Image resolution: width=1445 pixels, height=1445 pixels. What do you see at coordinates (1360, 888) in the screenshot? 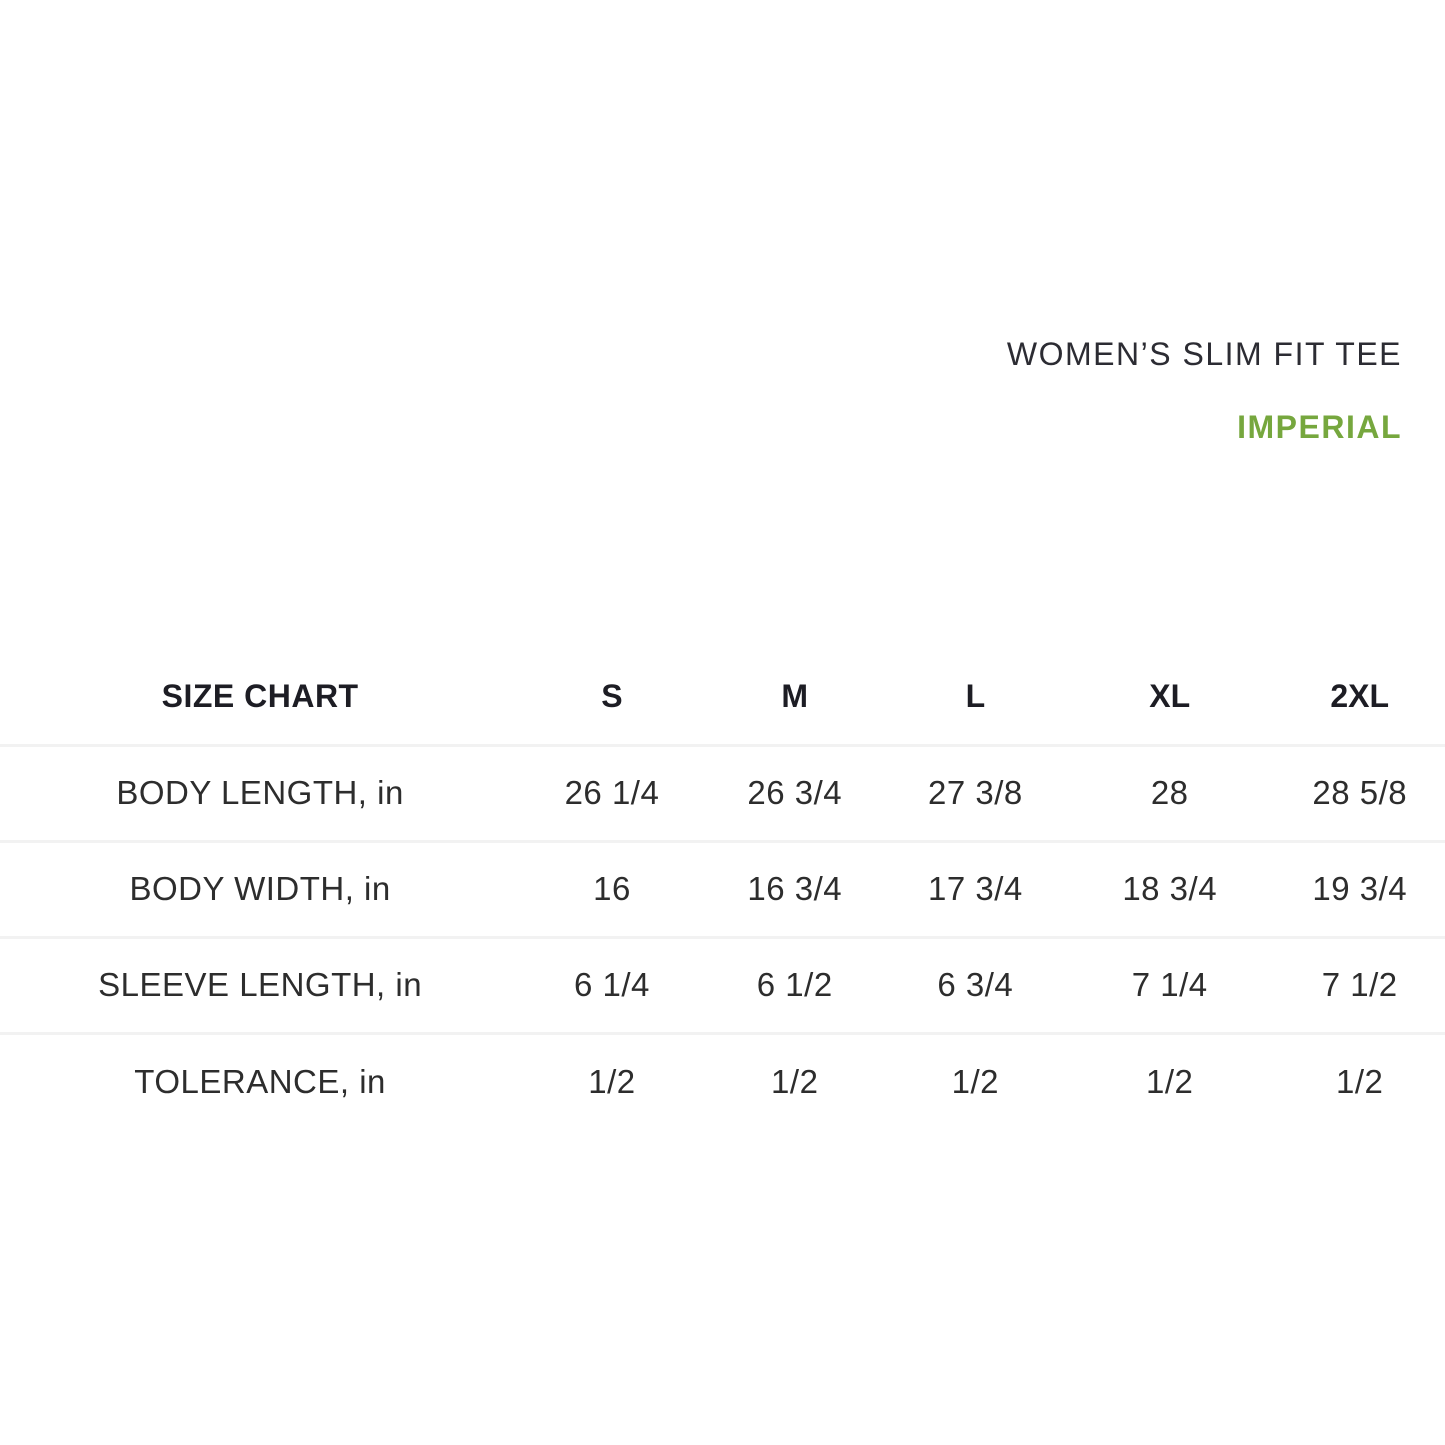
I see `size-cell: 19 3/4` at bounding box center [1360, 888].